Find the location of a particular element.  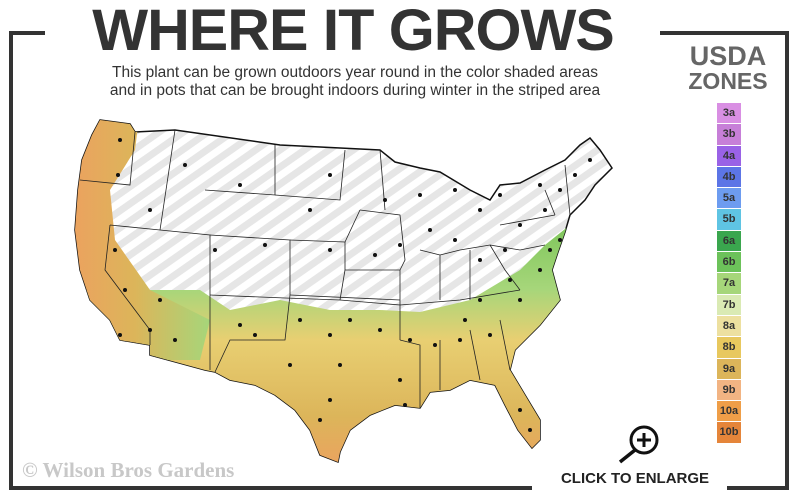

zone-legend: 3a 3b 4a 4b 5a 5b 6a 6b 7a 7b 8a 8b 9a 9b 10a 10b is located at coordinates (729, 273).